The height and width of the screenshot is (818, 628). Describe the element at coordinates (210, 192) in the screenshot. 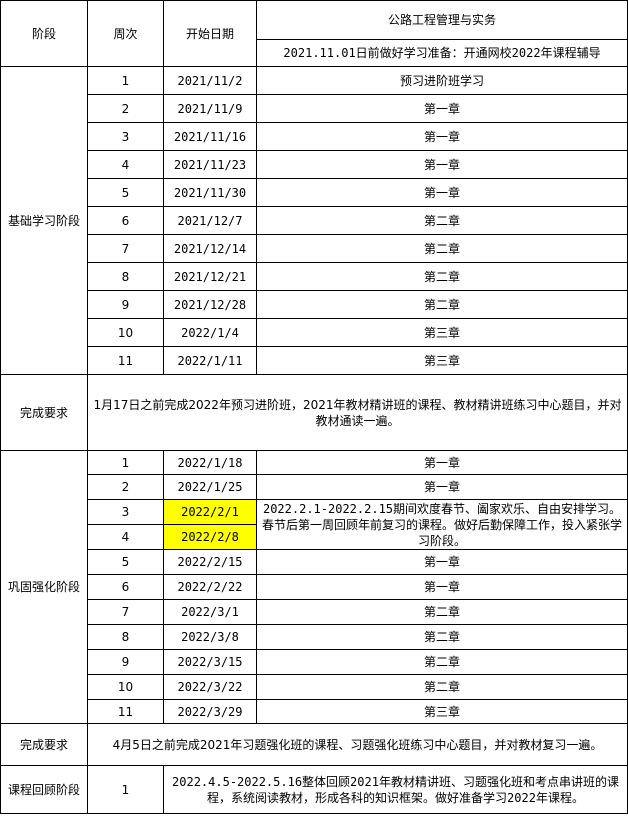

I see `date-cell: 2021/11/30` at that location.